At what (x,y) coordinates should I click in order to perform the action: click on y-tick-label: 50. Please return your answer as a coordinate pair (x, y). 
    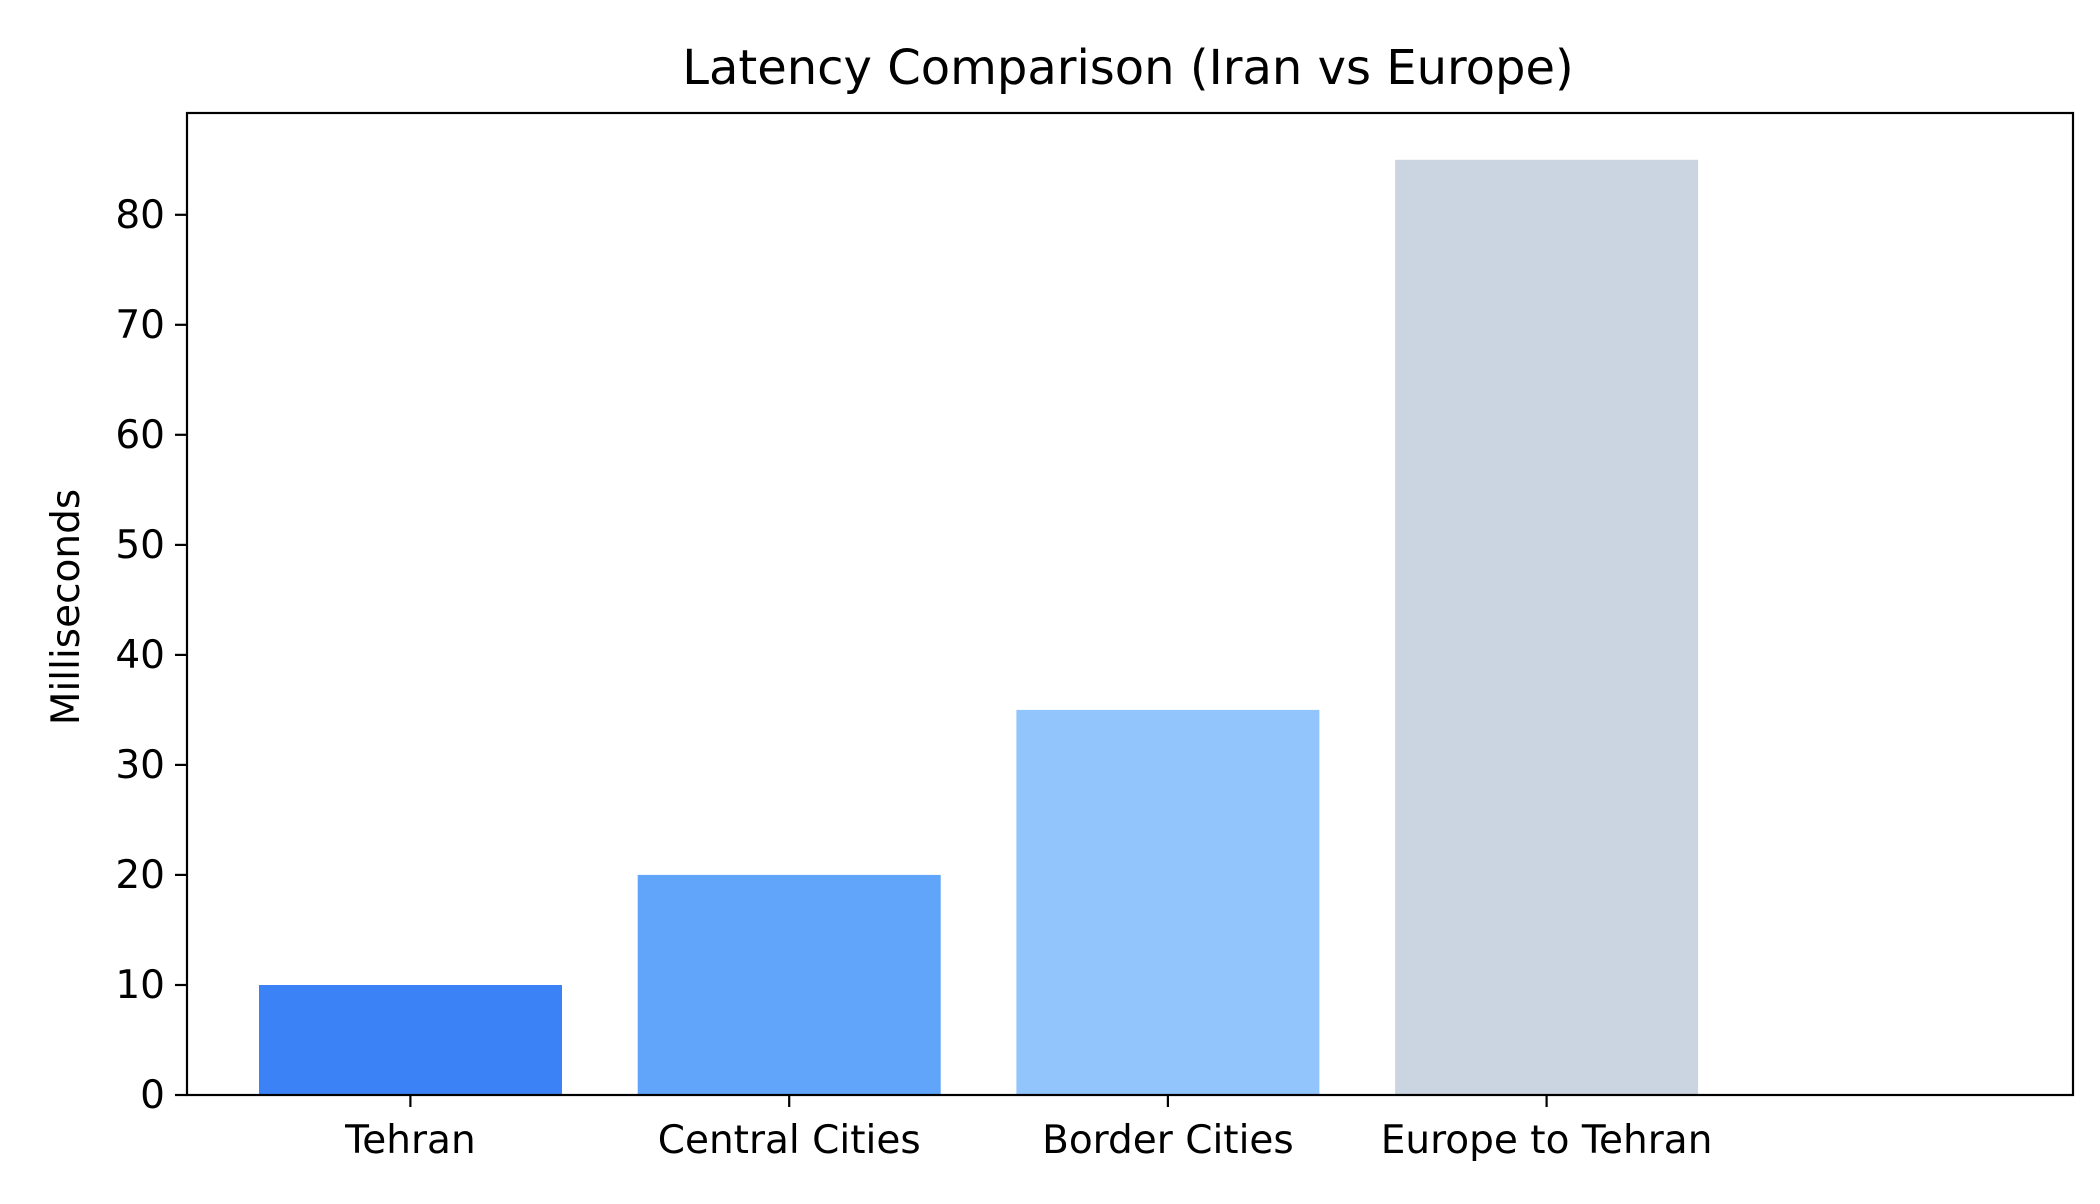
    Looking at the image, I should click on (140, 545).